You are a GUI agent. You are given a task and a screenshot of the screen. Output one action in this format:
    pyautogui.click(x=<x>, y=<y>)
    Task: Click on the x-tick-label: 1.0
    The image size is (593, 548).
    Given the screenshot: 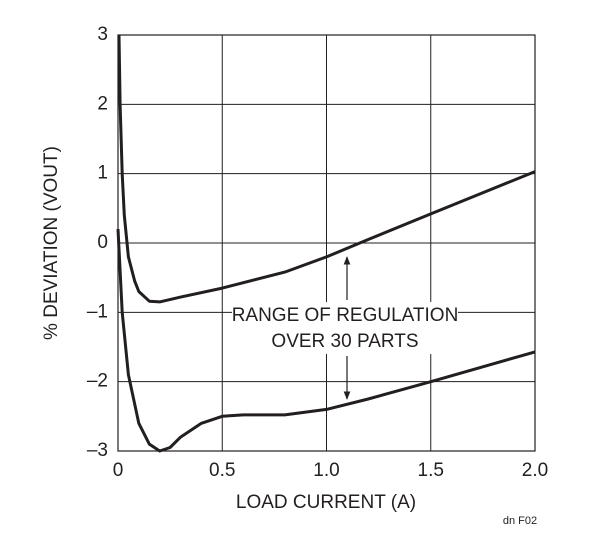 What is the action you would take?
    pyautogui.click(x=326, y=470)
    